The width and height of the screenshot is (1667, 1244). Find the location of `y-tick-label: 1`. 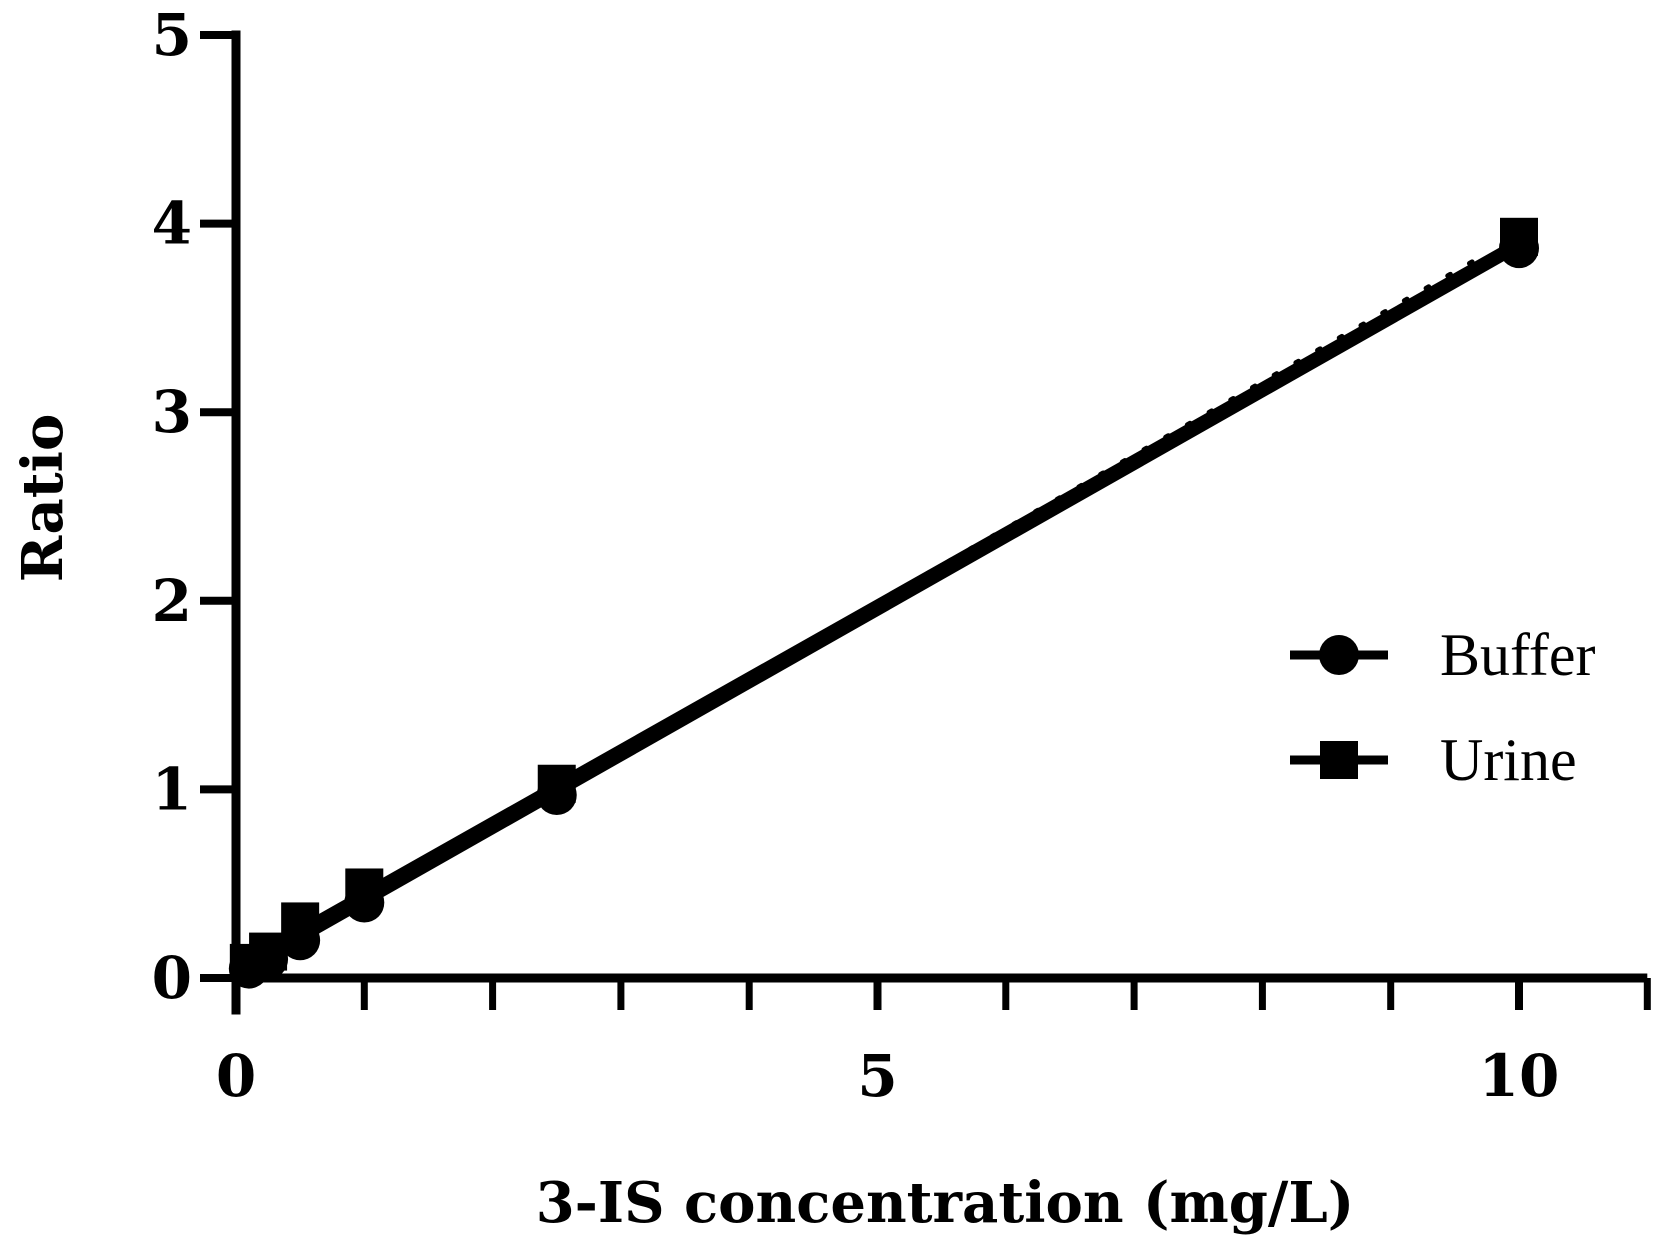

y-tick-label: 1 is located at coordinates (172, 789).